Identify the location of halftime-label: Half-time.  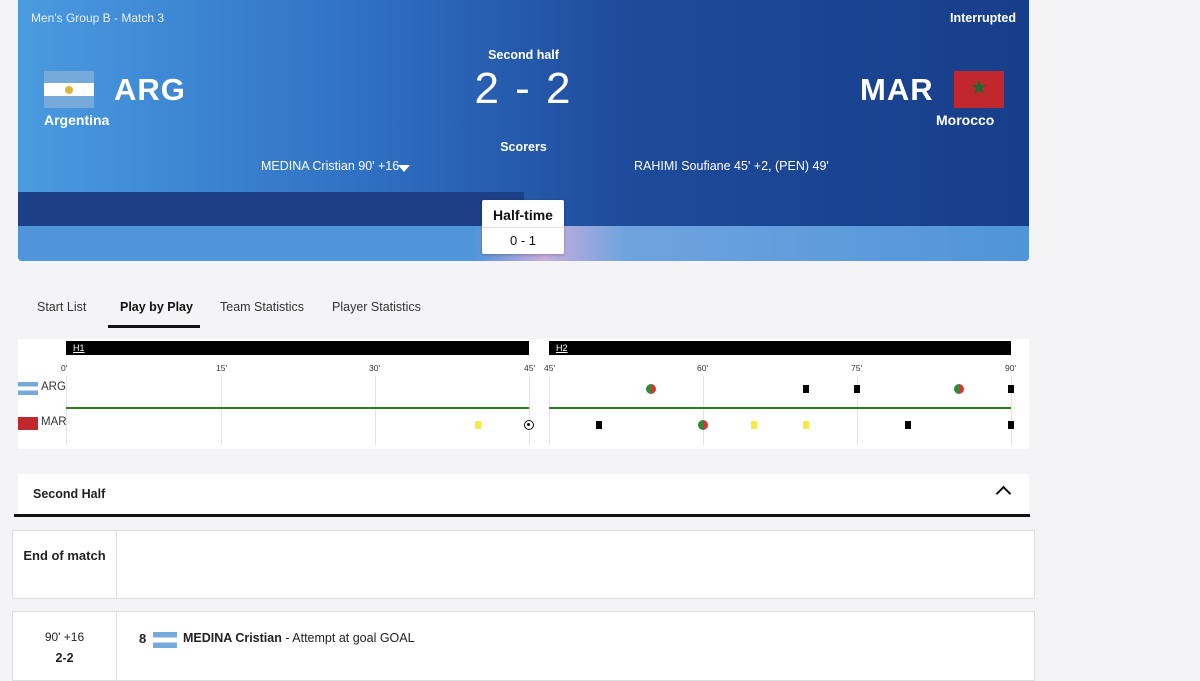
(523, 214).